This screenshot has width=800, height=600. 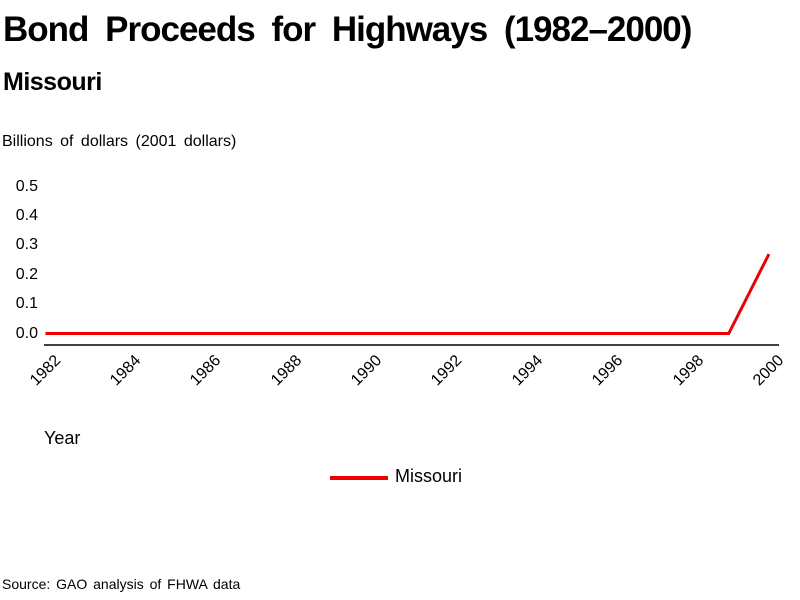 What do you see at coordinates (125, 371) in the screenshot?
I see `x-tick-label: 1984` at bounding box center [125, 371].